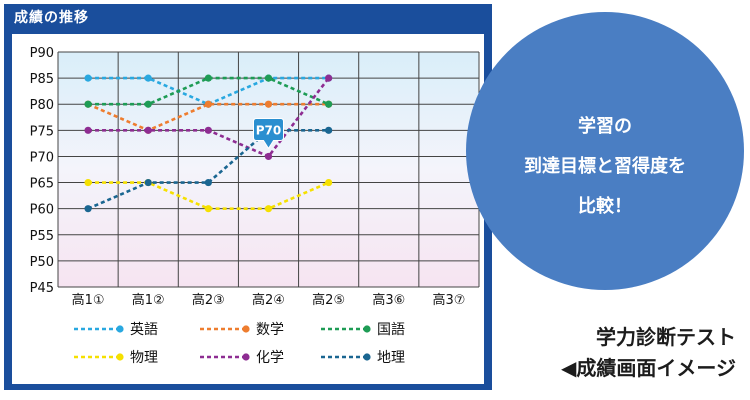 The image size is (750, 400). I want to click on legend-label: 数学, so click(270, 330).